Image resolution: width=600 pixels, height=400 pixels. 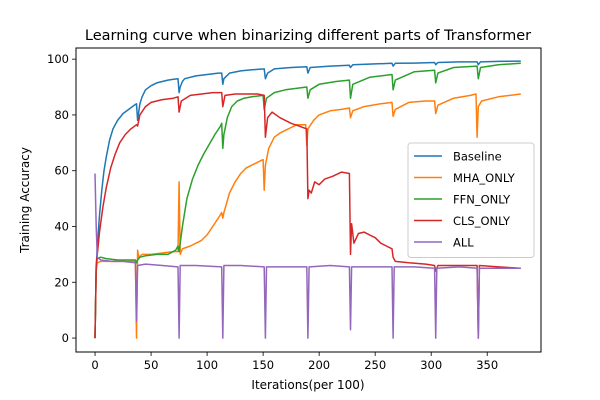 I want to click on y-tick-label: 0, so click(x=65, y=338).